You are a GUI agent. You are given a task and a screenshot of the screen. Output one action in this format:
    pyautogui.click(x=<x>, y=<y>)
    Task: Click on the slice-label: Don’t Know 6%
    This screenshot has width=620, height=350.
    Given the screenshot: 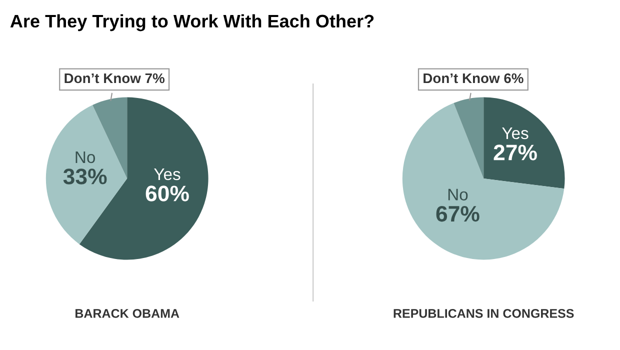 What is the action you would take?
    pyautogui.click(x=474, y=78)
    